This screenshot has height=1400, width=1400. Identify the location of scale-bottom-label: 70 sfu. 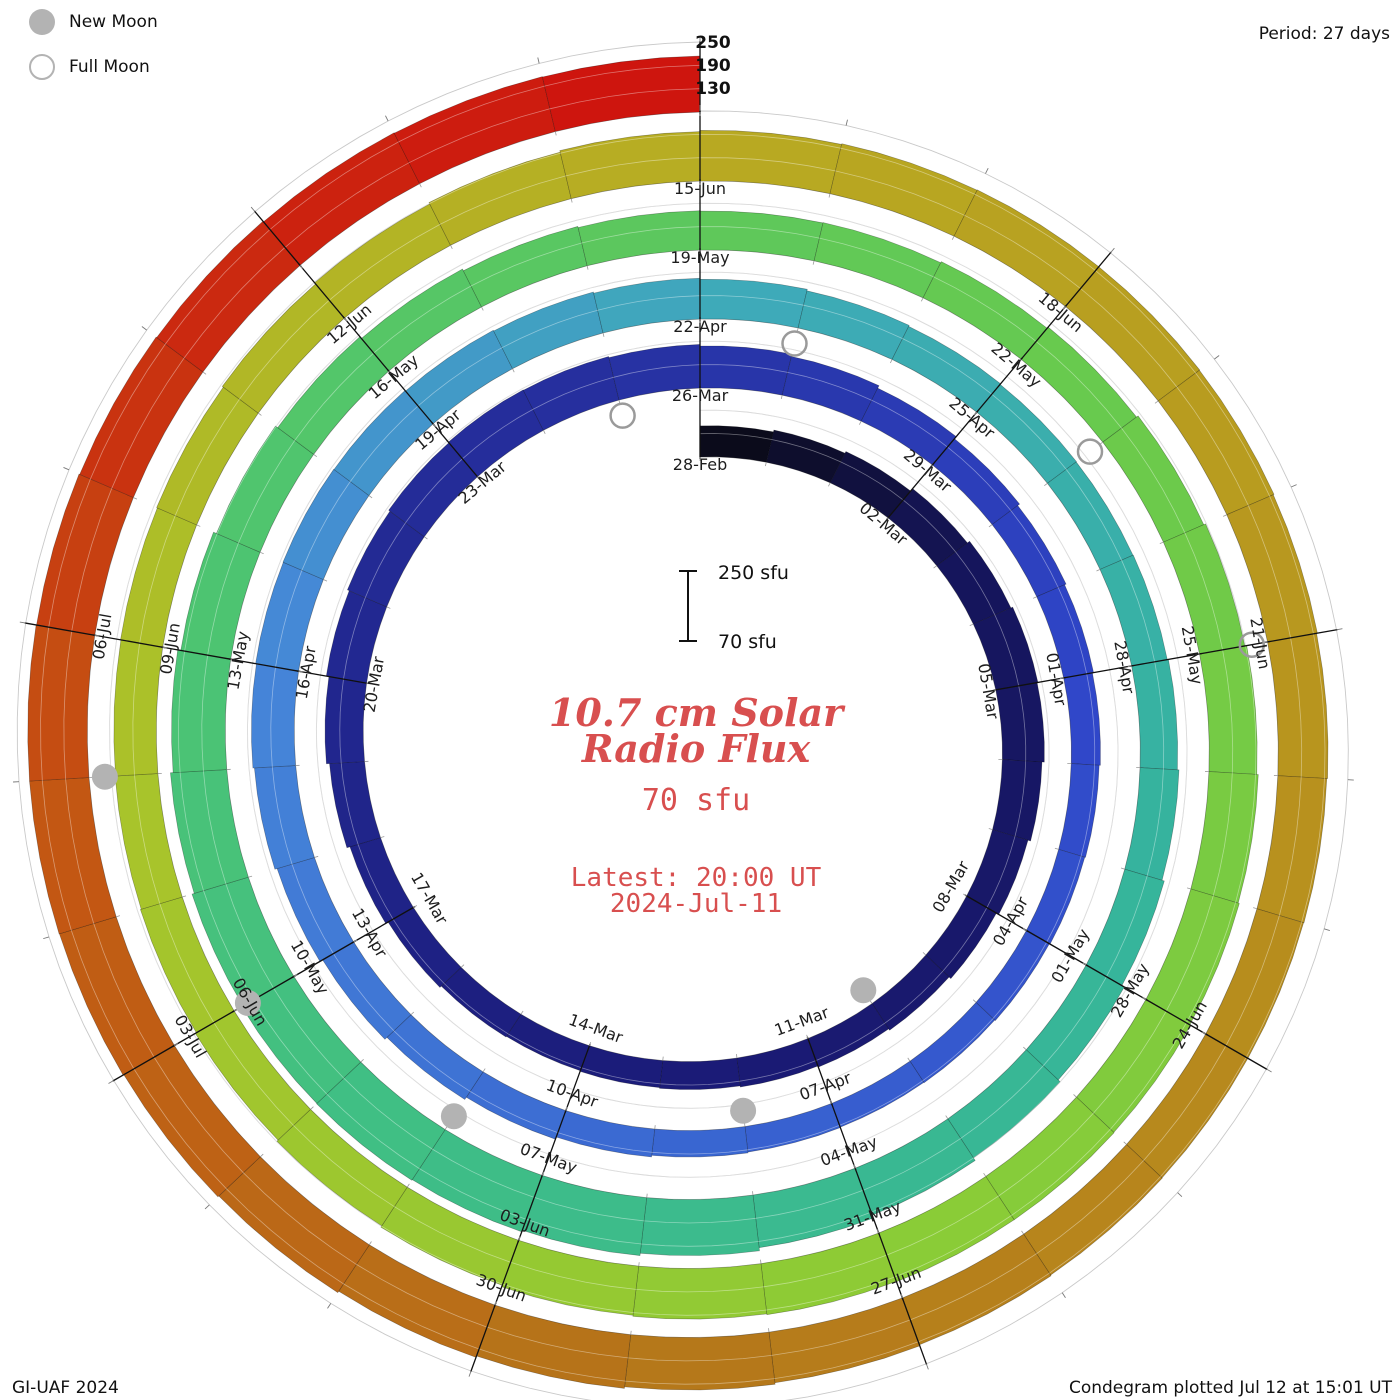
(747, 642).